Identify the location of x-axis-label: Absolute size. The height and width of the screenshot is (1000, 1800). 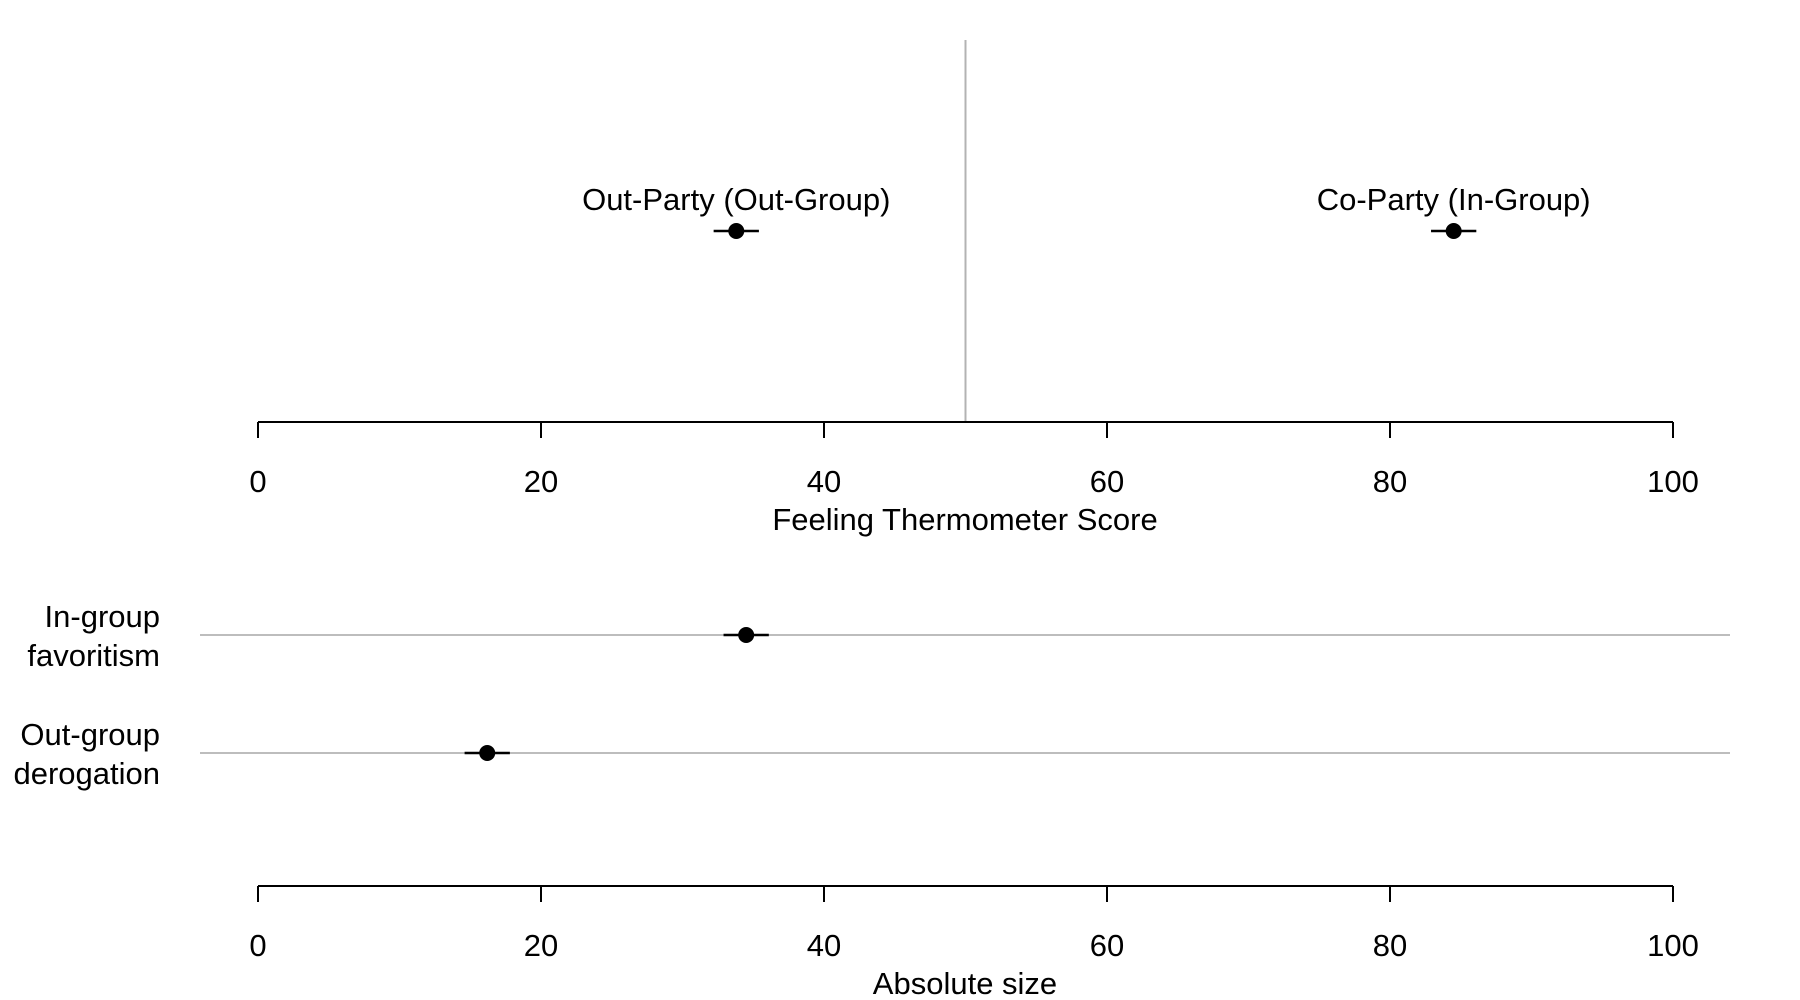
(965, 983).